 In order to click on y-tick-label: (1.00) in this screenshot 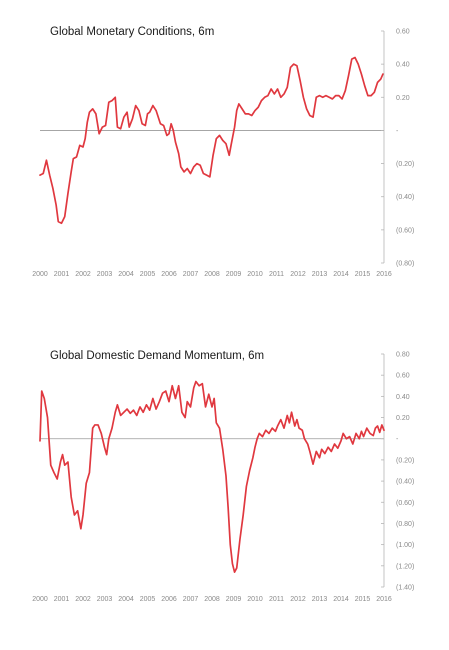, I will do `click(405, 545)`.